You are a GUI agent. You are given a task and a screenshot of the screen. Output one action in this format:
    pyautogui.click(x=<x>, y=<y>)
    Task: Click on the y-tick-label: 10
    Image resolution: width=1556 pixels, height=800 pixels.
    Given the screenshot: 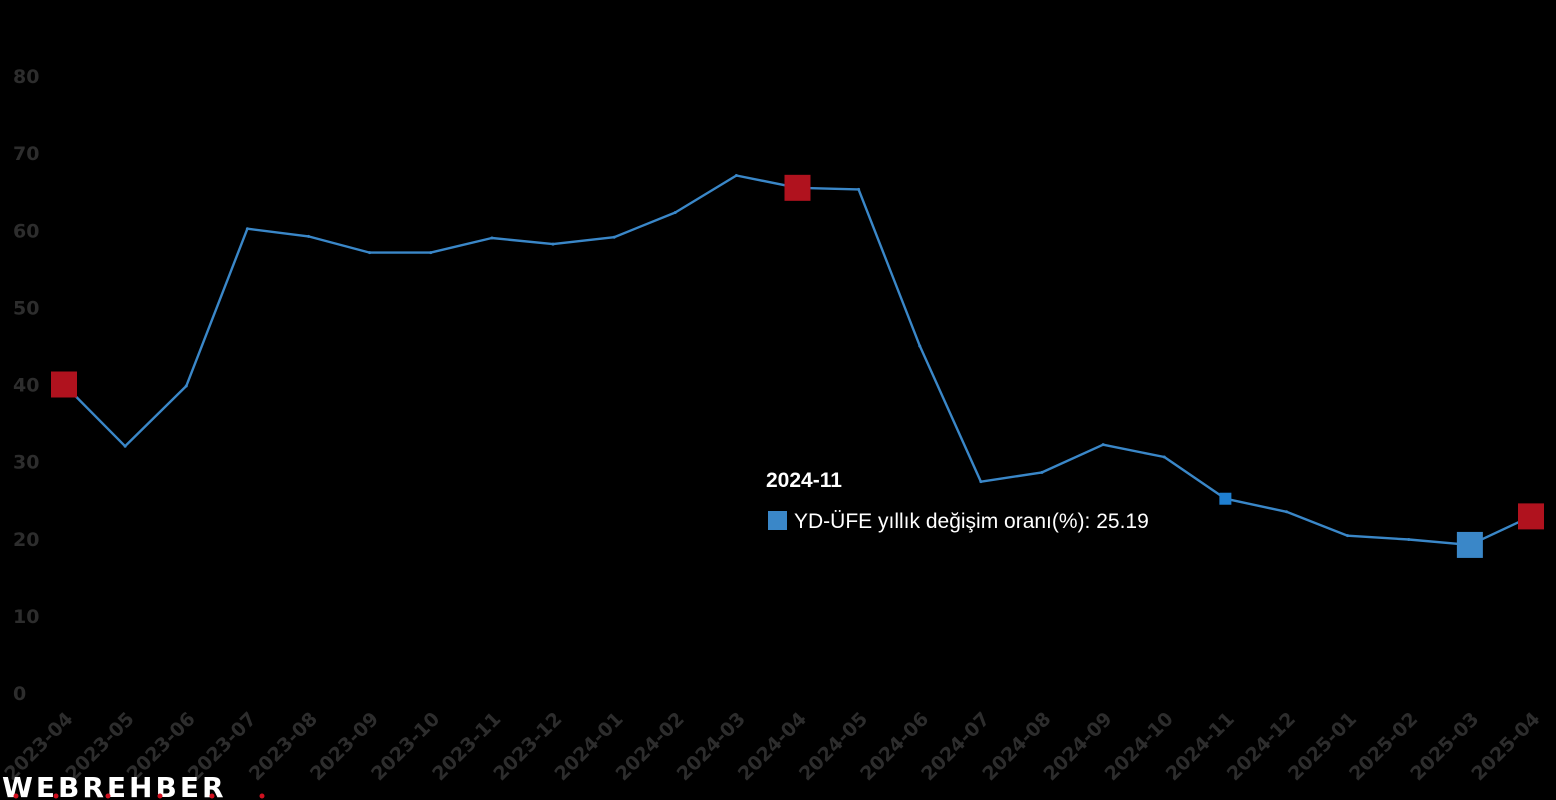 What is the action you would take?
    pyautogui.click(x=26, y=617)
    